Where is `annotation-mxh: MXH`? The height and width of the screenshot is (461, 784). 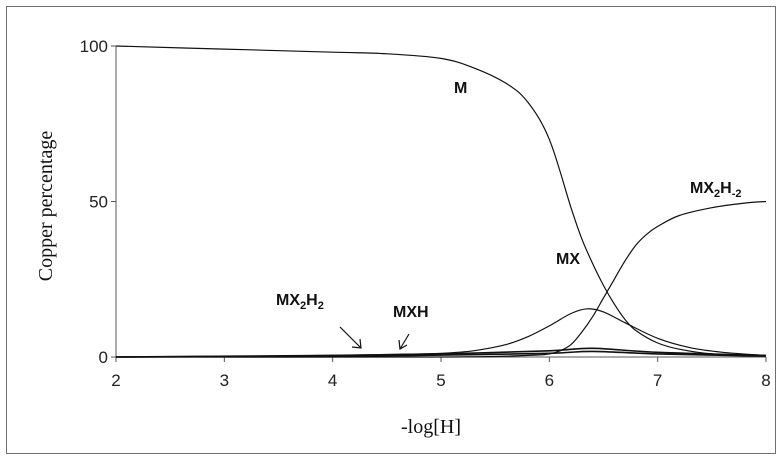 annotation-mxh: MXH is located at coordinates (411, 312).